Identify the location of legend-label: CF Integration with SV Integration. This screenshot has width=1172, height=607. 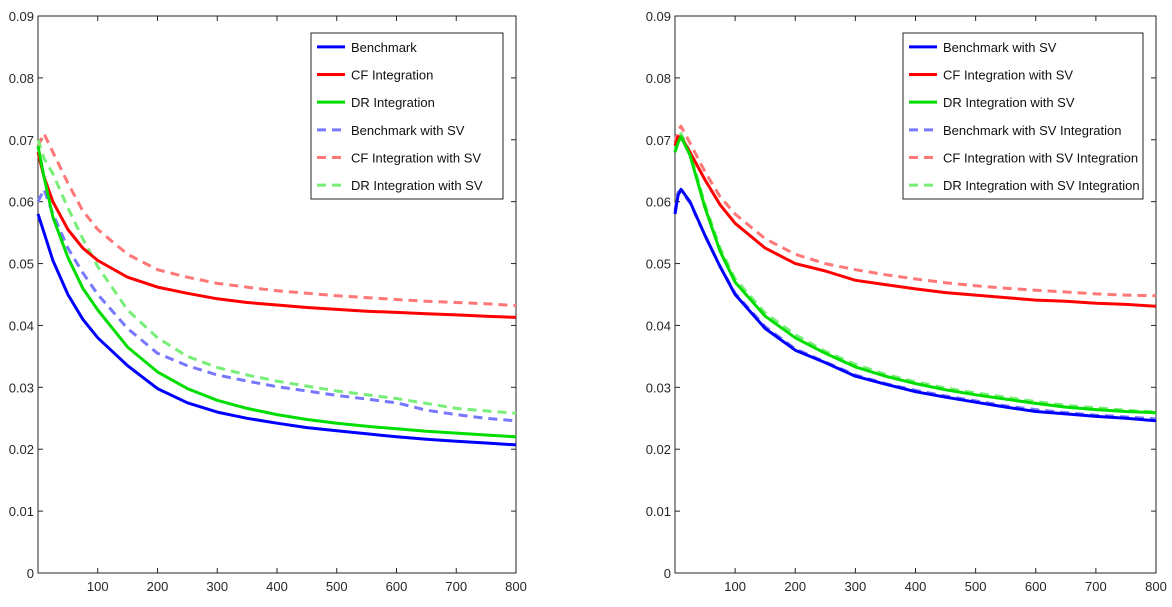
(1040, 158).